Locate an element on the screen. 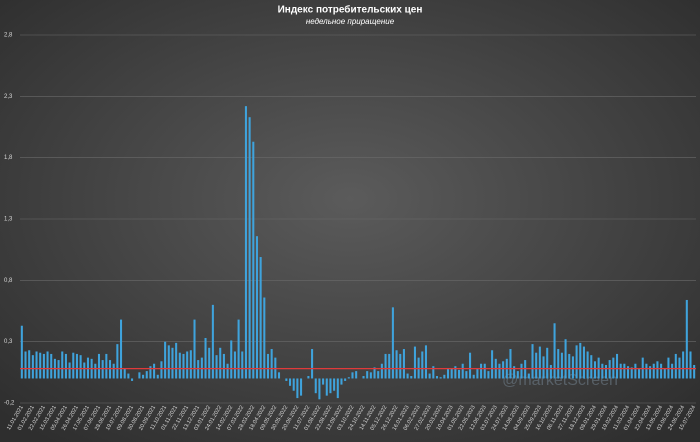 Image resolution: width=700 pixels, height=442 pixels. y-tick-label: 1,3 is located at coordinates (8, 220).